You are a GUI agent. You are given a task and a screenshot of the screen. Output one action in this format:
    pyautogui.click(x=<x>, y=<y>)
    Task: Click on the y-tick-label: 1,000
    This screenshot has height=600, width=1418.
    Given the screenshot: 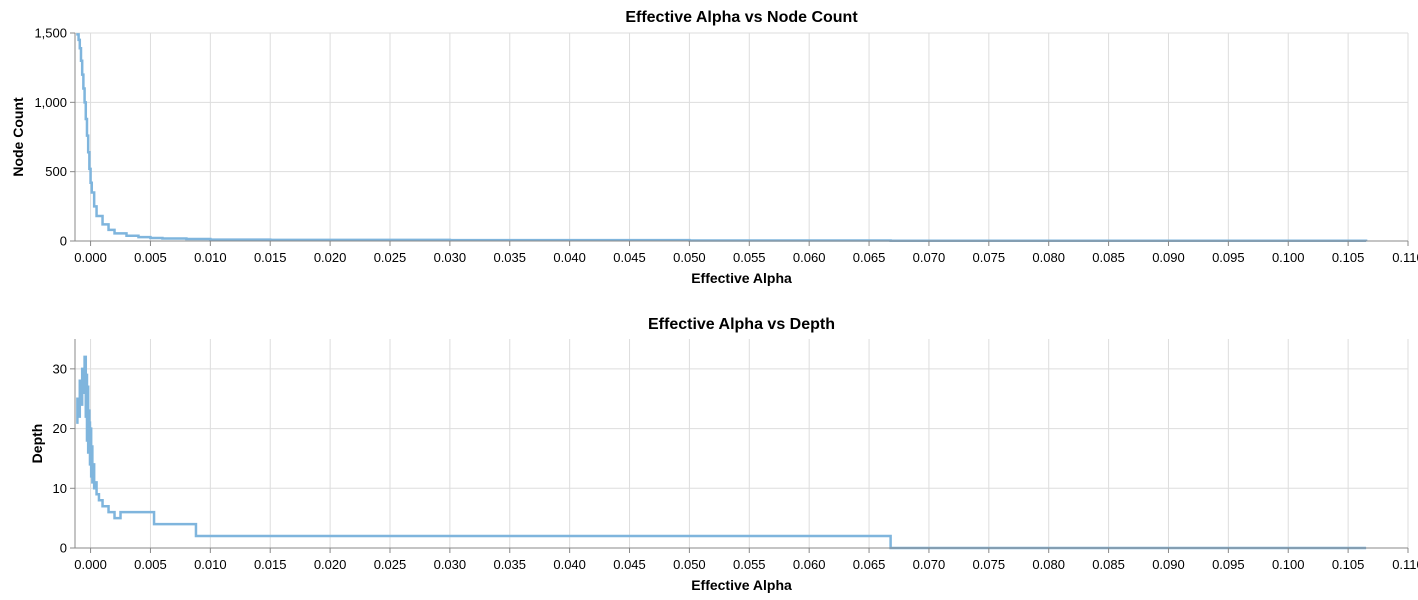 What is the action you would take?
    pyautogui.click(x=50, y=102)
    